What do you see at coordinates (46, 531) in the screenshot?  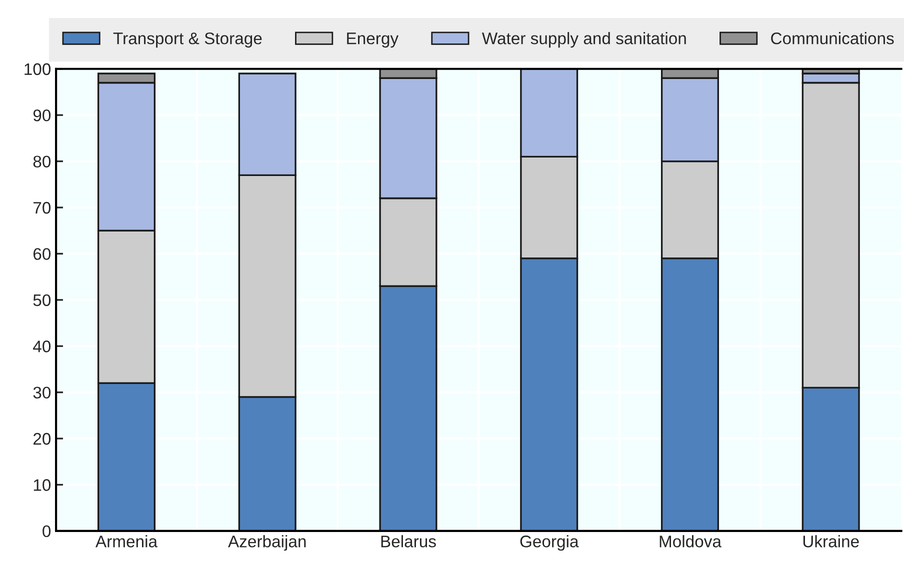 I see `y-tick-label: 0` at bounding box center [46, 531].